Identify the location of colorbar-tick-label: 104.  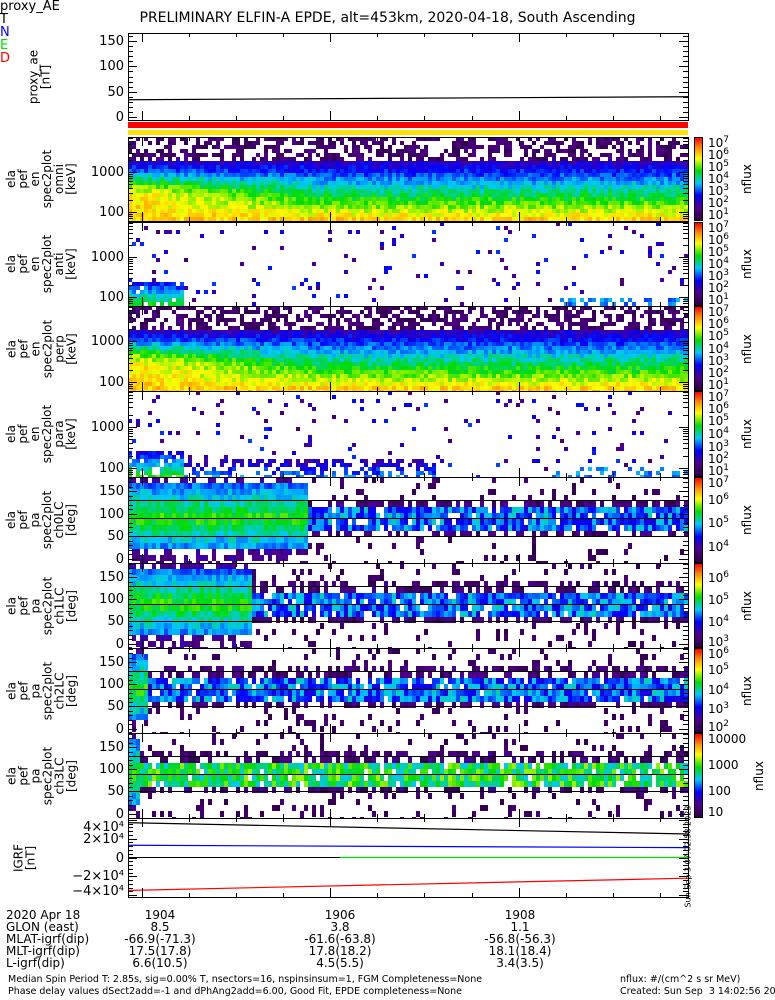
(719, 348).